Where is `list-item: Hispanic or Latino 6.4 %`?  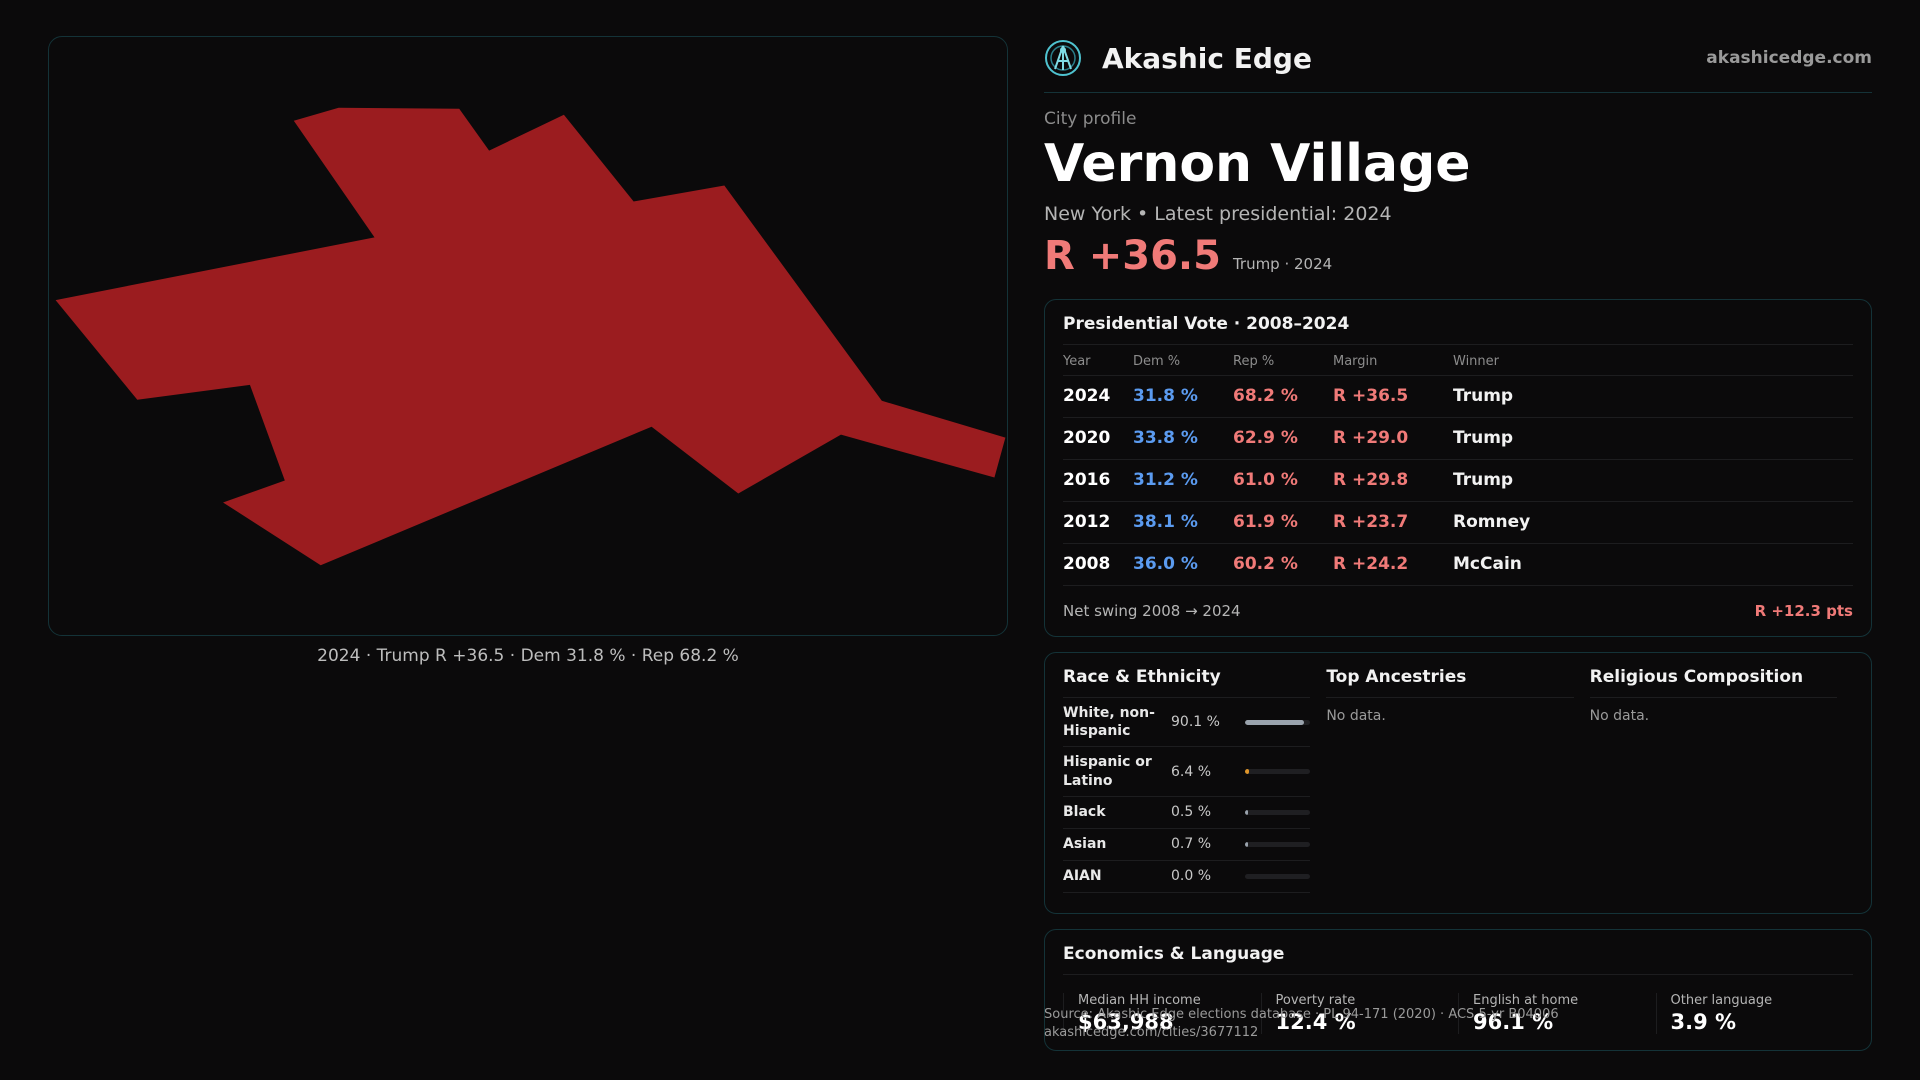
list-item: Hispanic or Latino 6.4 % is located at coordinates (1187, 772).